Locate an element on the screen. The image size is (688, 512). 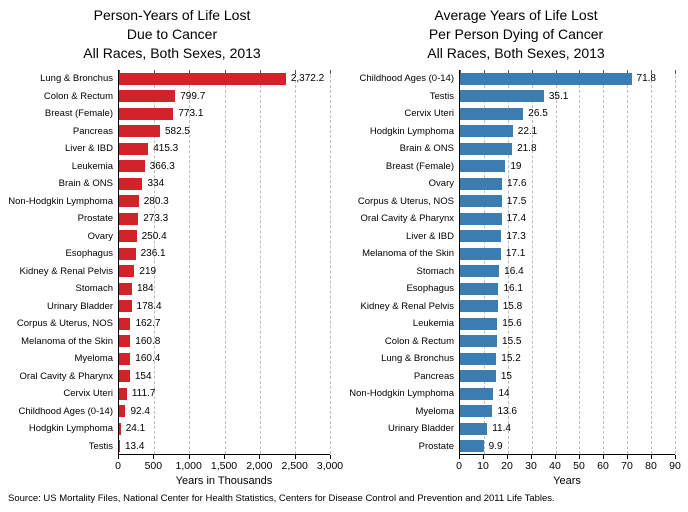
bar-row: 16.1 is located at coordinates (567, 289).